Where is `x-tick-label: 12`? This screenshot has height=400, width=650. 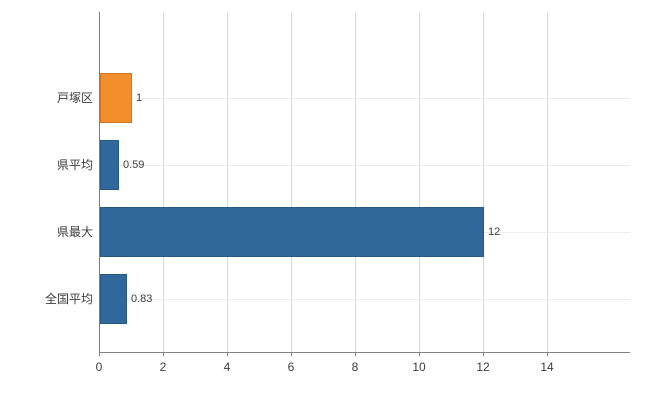 x-tick-label: 12 is located at coordinates (483, 367).